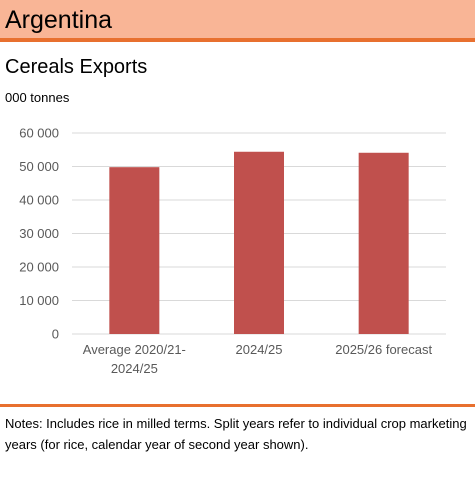  What do you see at coordinates (237, 21) in the screenshot?
I see `header-bar: Argentina` at bounding box center [237, 21].